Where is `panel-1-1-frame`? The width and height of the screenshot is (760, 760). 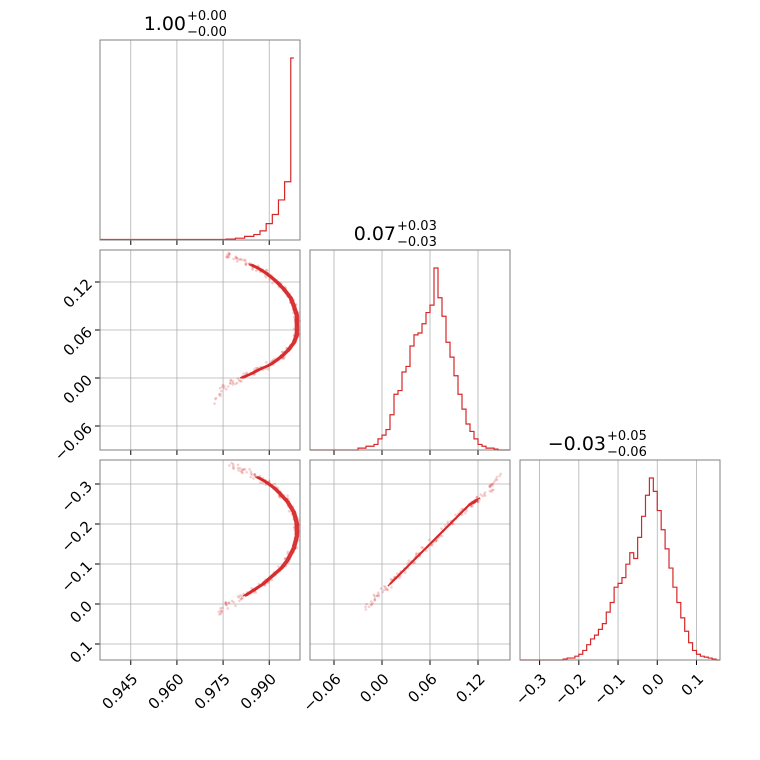
panel-1-1-frame is located at coordinates (410, 350).